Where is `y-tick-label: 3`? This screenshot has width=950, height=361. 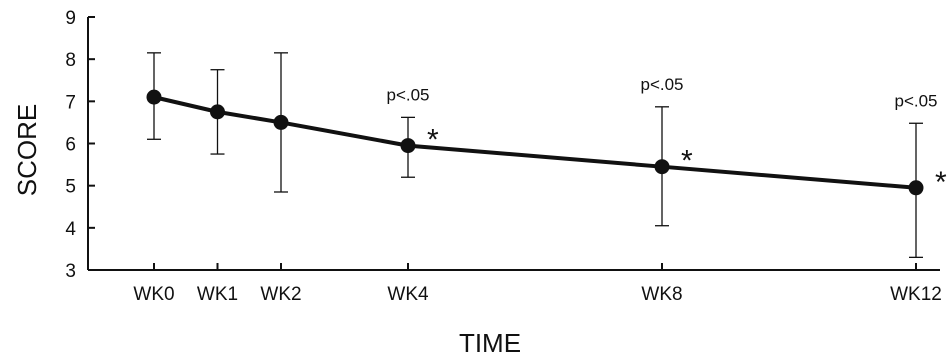
y-tick-label: 3 is located at coordinates (70, 271).